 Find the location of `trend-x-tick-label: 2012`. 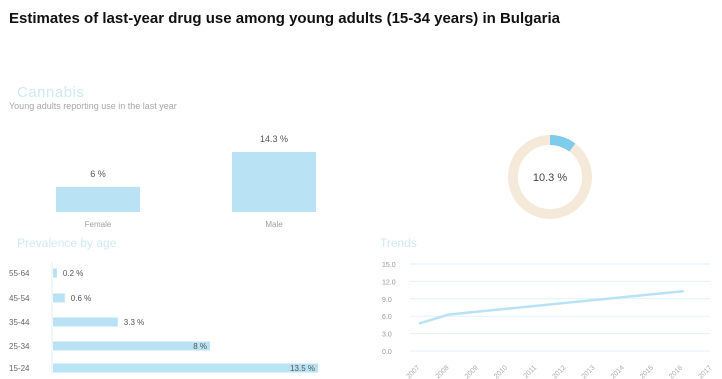

trend-x-tick-label: 2012 is located at coordinates (559, 371).